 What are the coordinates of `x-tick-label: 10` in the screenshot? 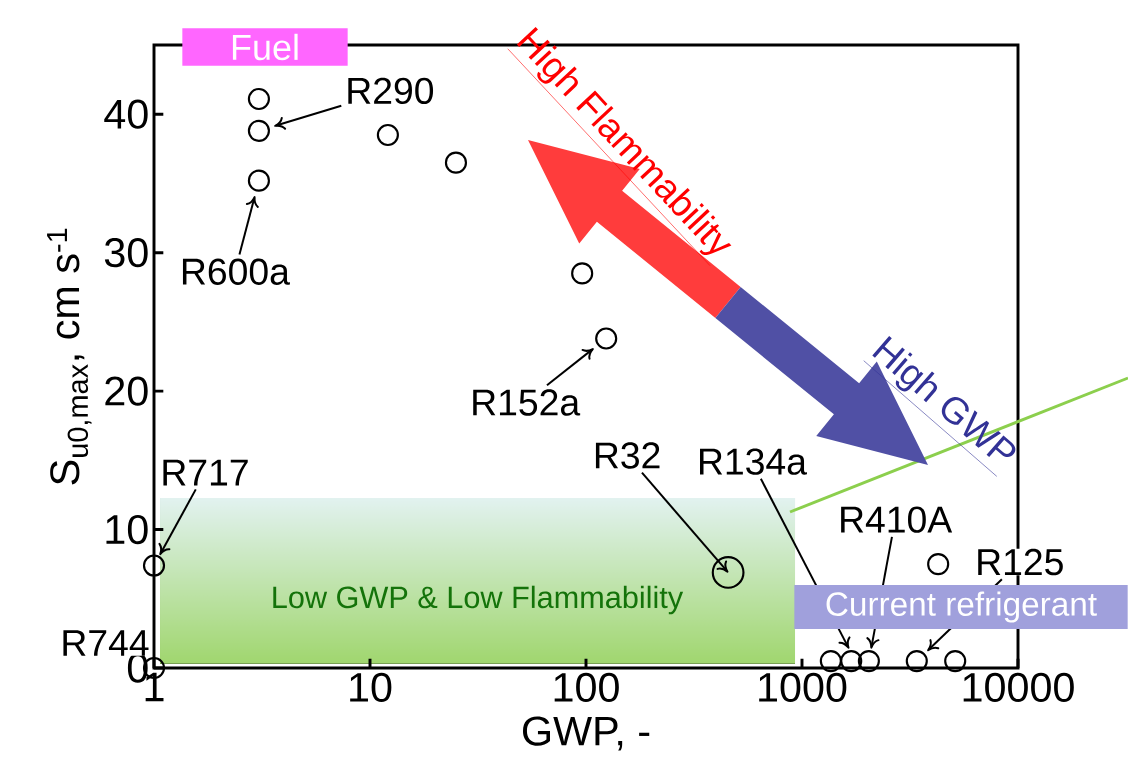 It's located at (371, 687).